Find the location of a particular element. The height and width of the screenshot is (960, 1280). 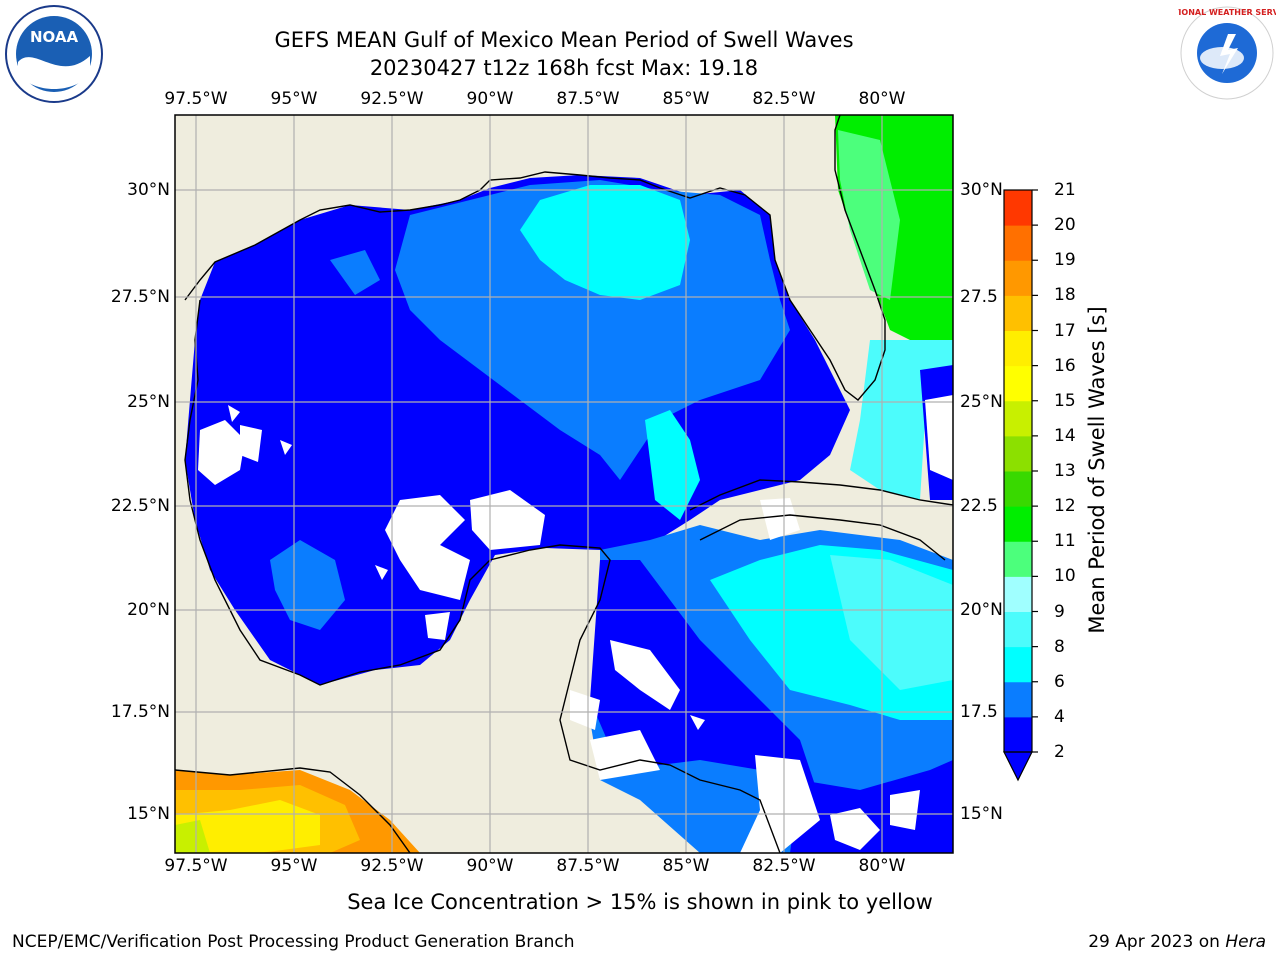

lat-label-left: 22.5°N is located at coordinates (140, 506).